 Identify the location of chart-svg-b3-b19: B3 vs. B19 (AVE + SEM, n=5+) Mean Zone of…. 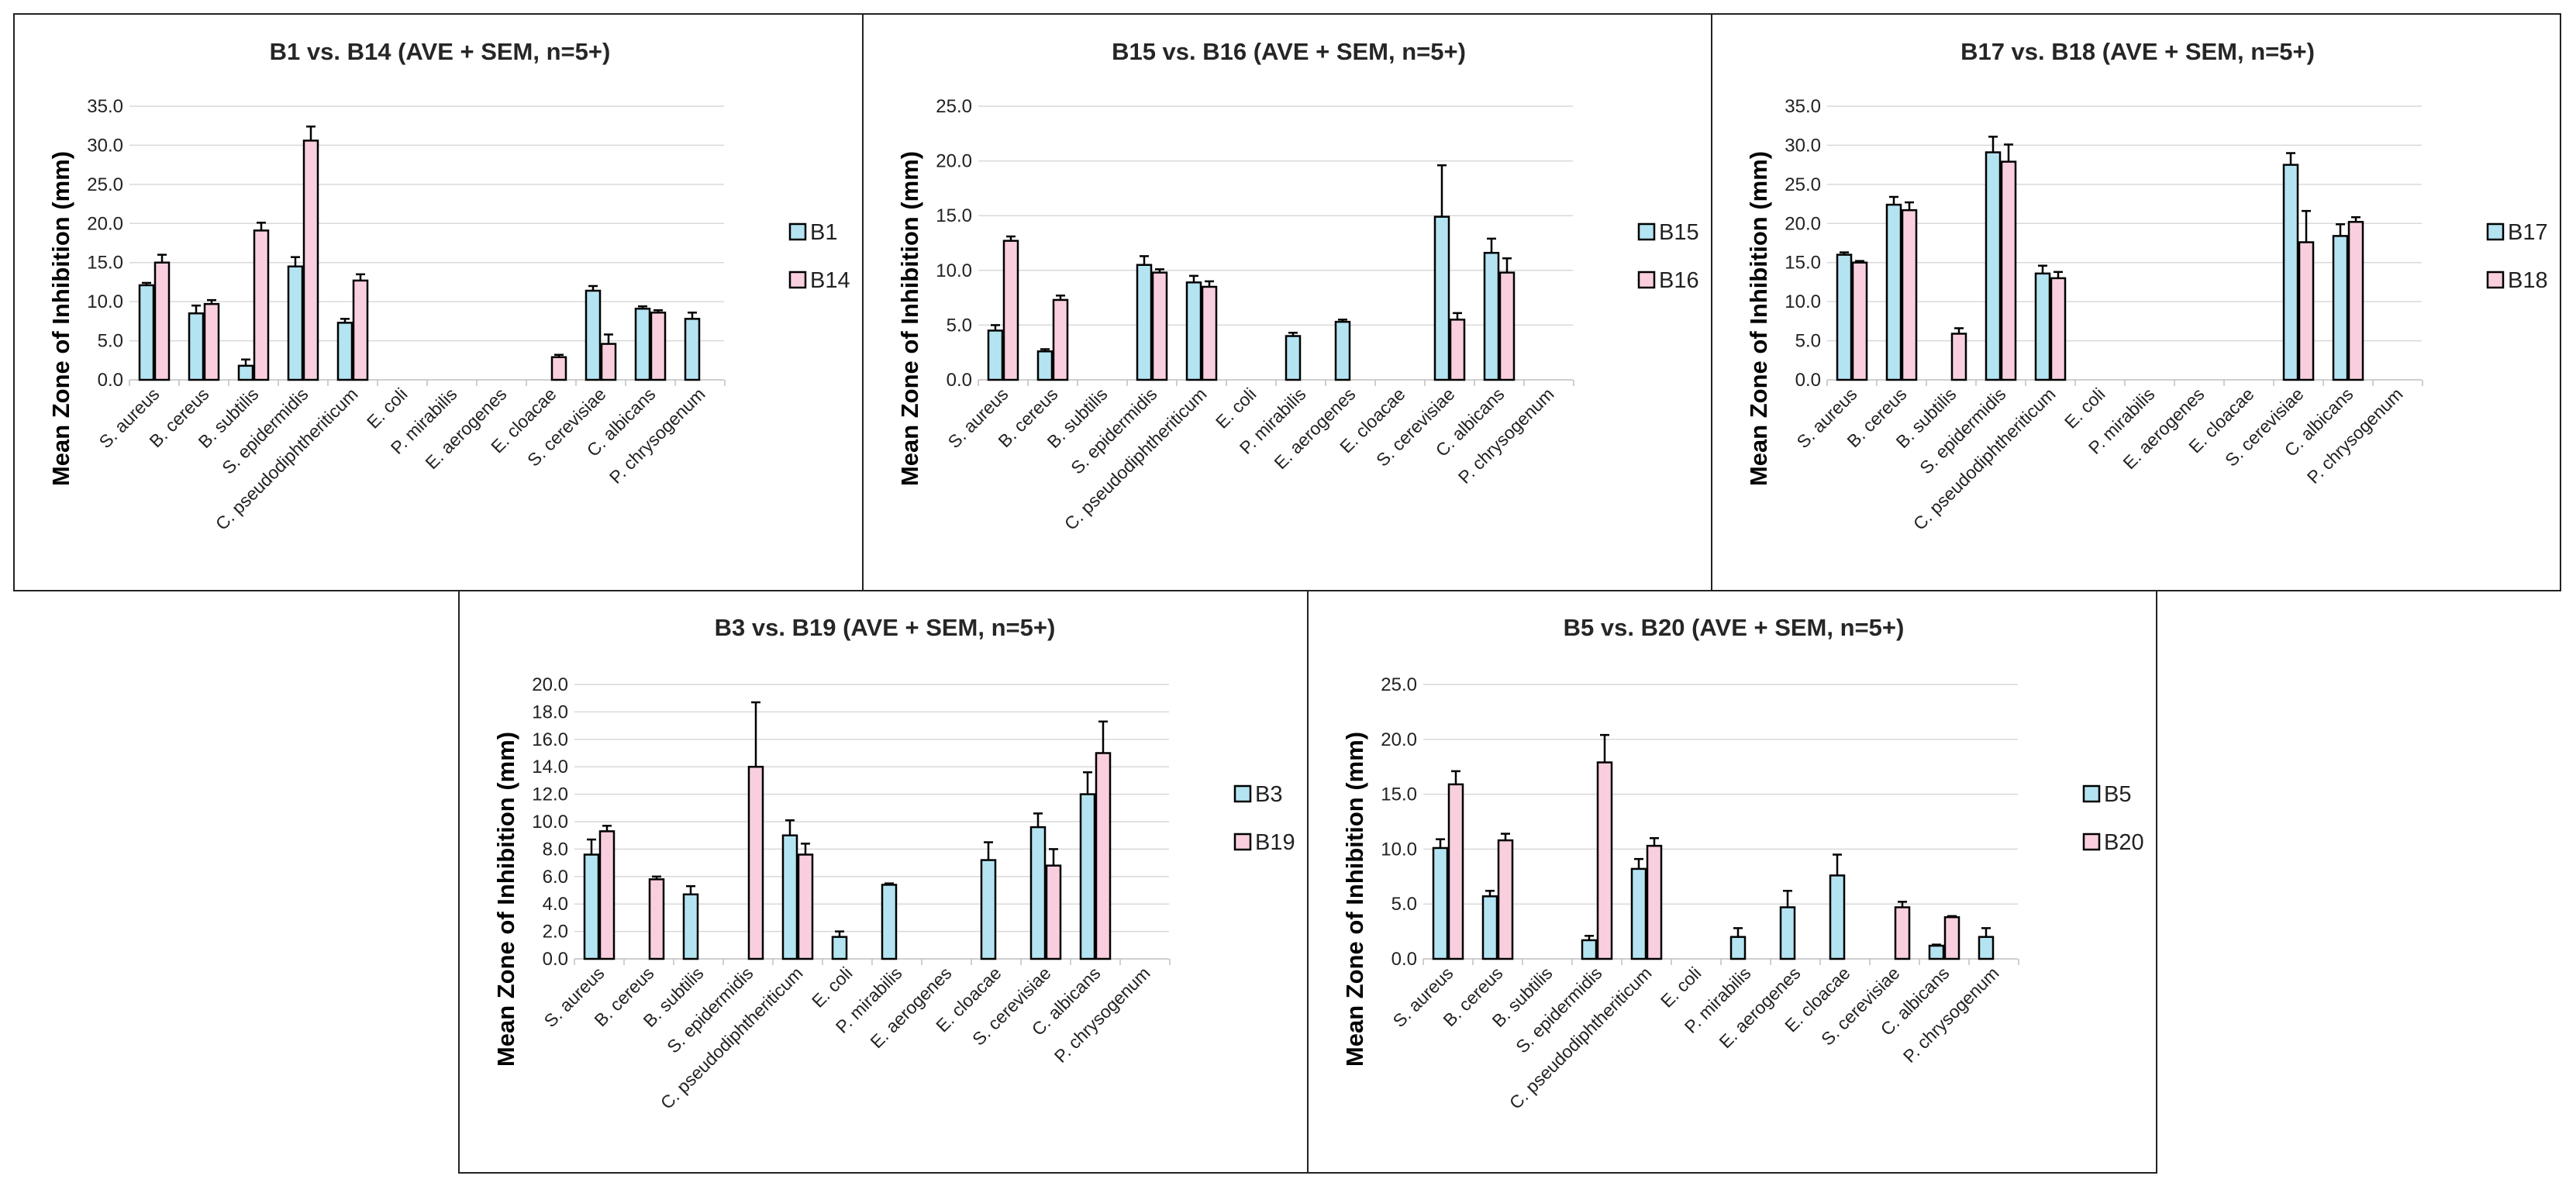
(893, 864).